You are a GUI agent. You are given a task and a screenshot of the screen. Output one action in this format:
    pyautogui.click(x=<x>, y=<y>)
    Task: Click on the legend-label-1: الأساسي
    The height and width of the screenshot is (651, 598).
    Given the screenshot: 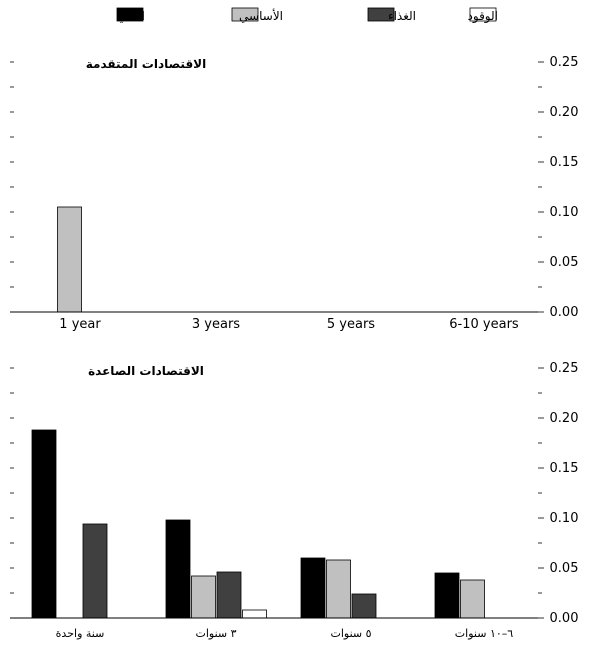 What is the action you would take?
    pyautogui.click(x=261, y=15)
    